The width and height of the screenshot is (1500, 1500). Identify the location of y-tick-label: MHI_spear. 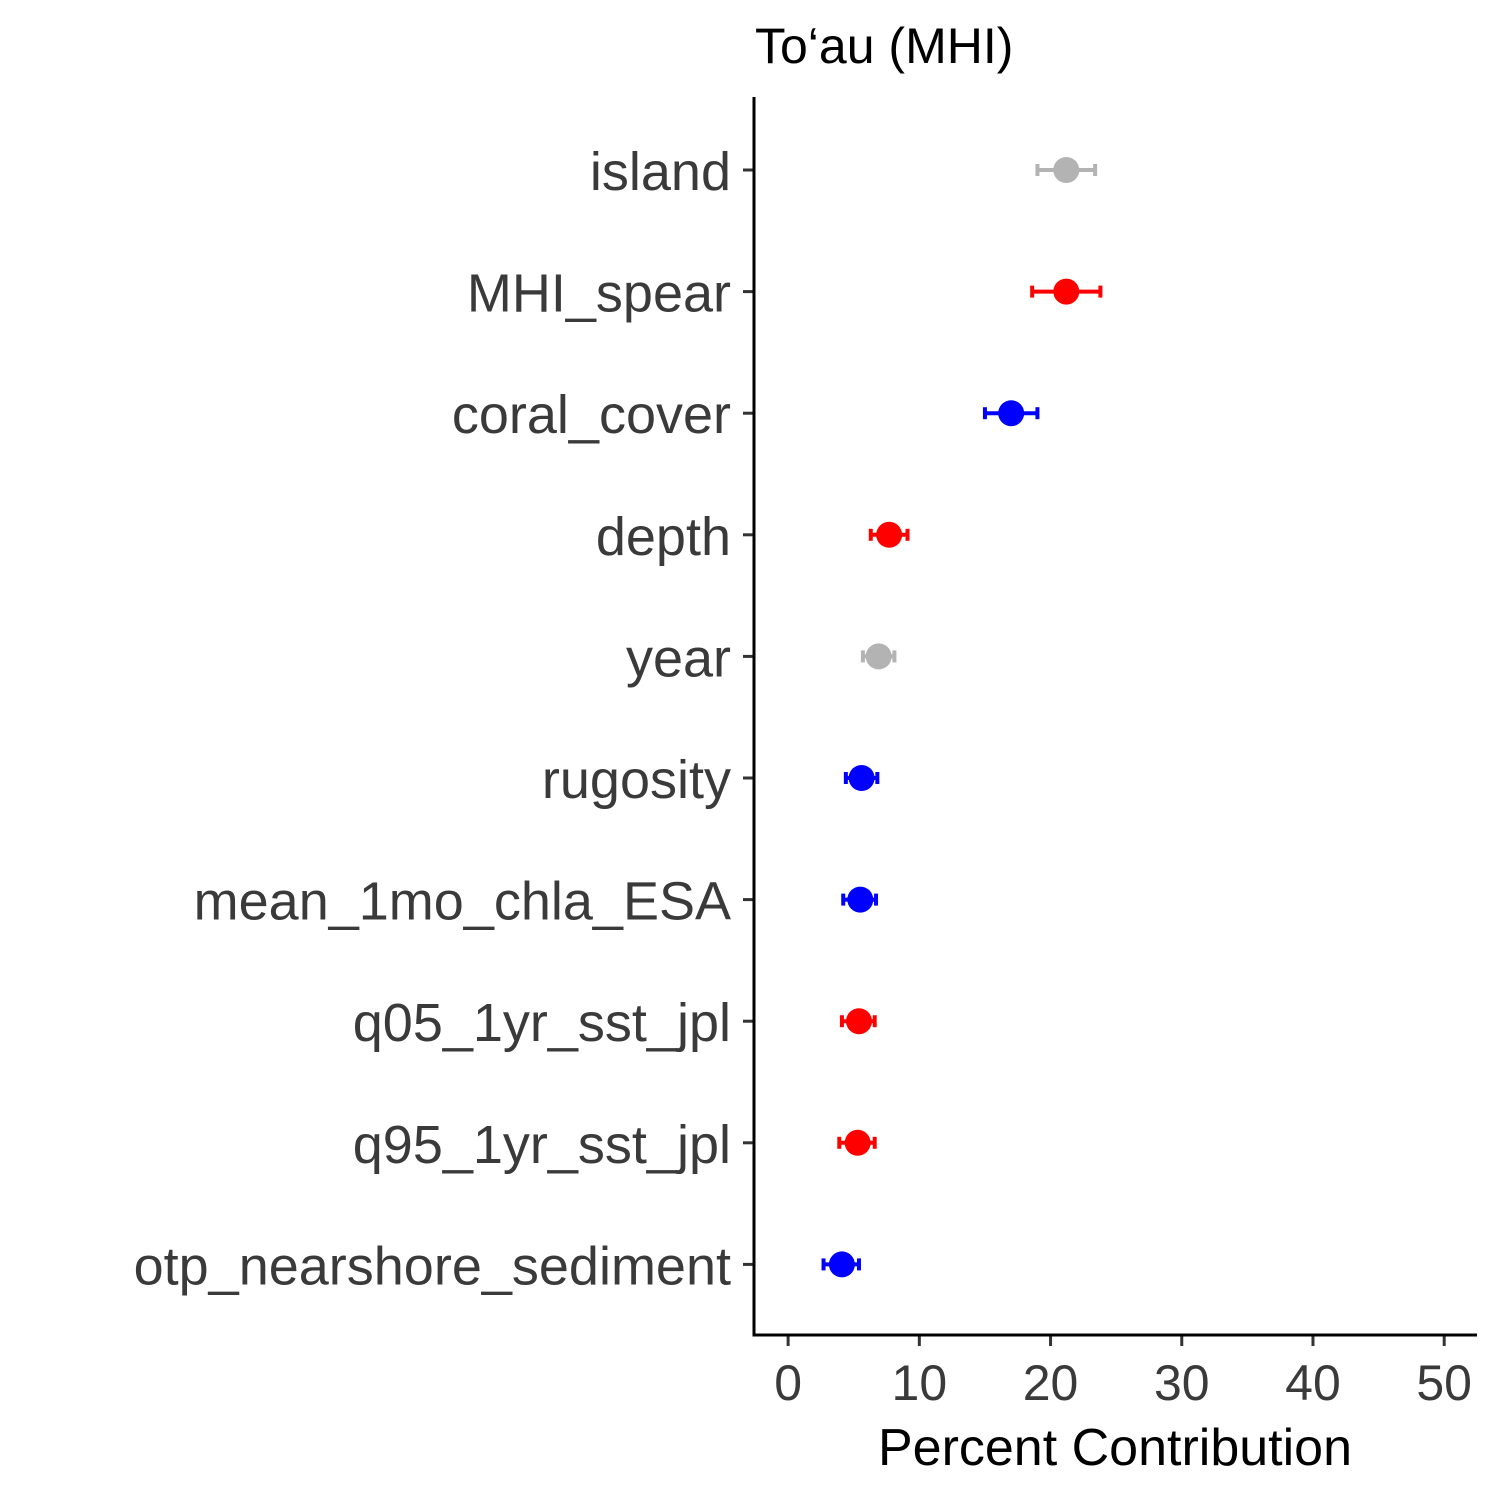
(599, 294).